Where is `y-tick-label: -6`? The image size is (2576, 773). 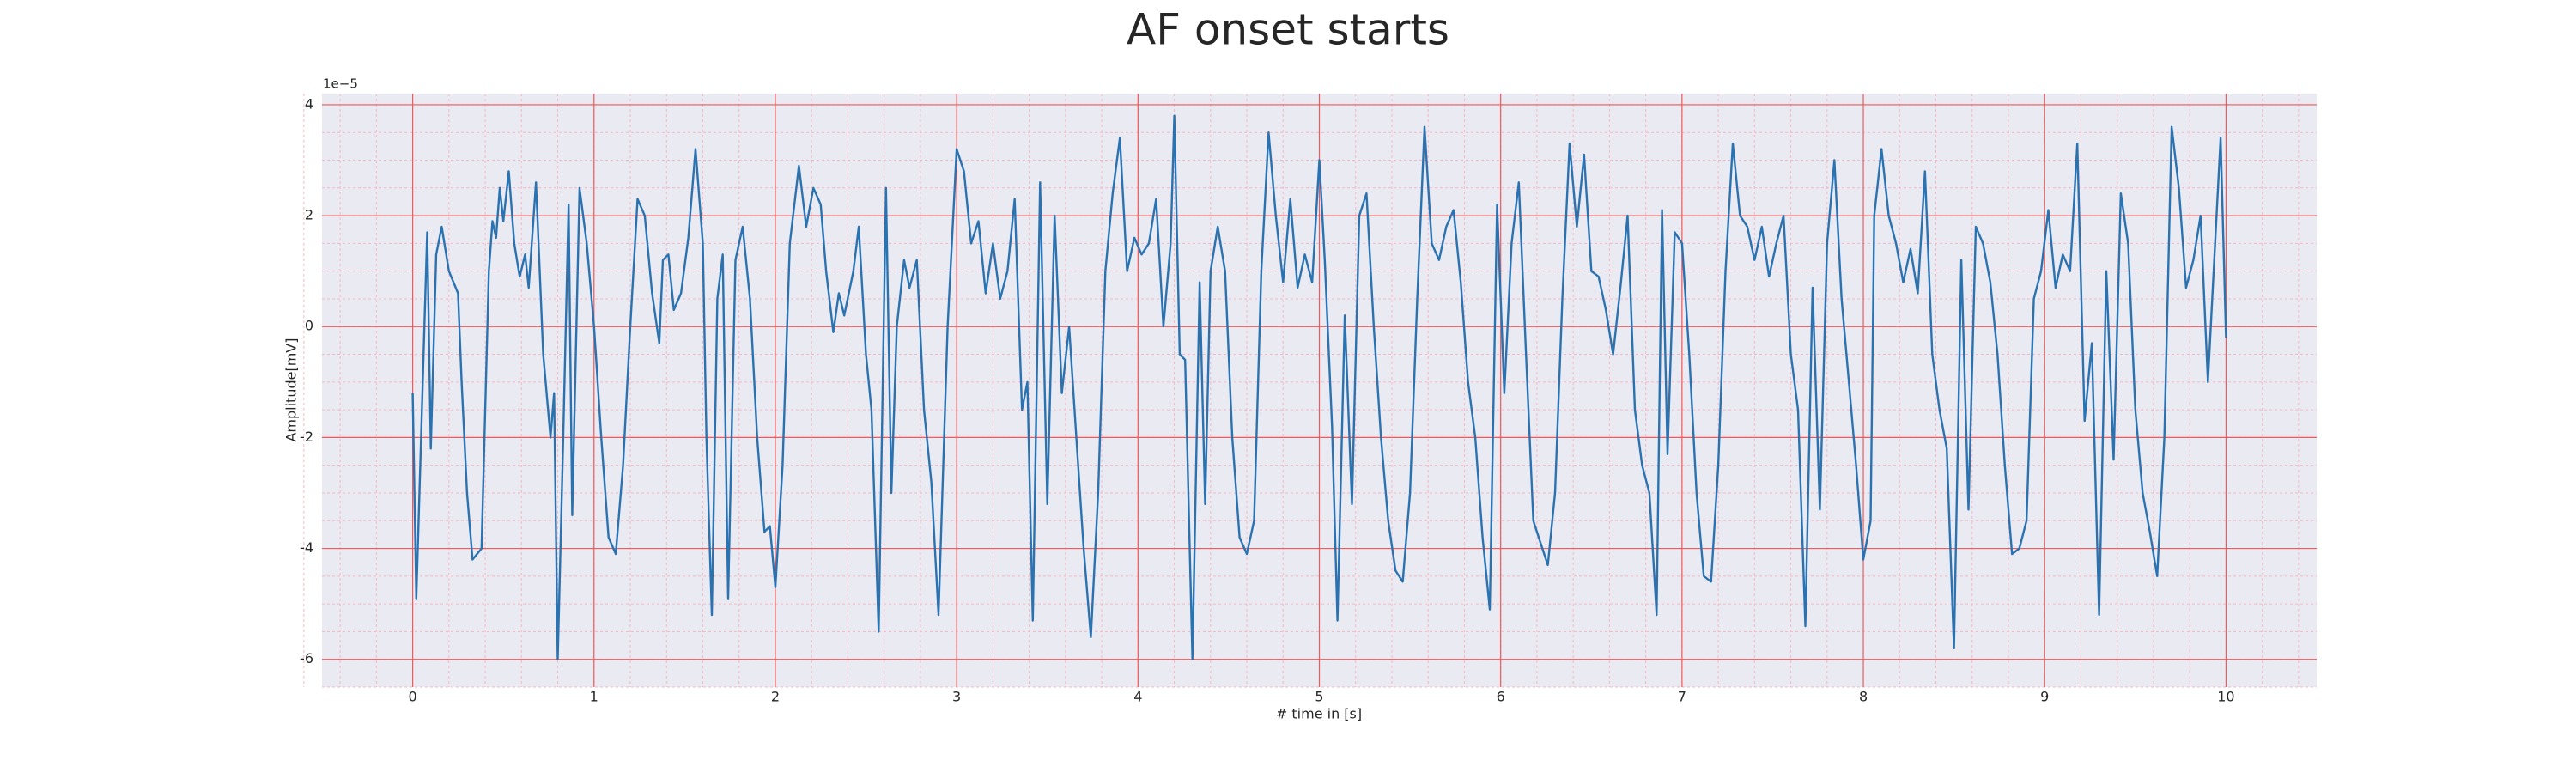
y-tick-label: -6 is located at coordinates (306, 658).